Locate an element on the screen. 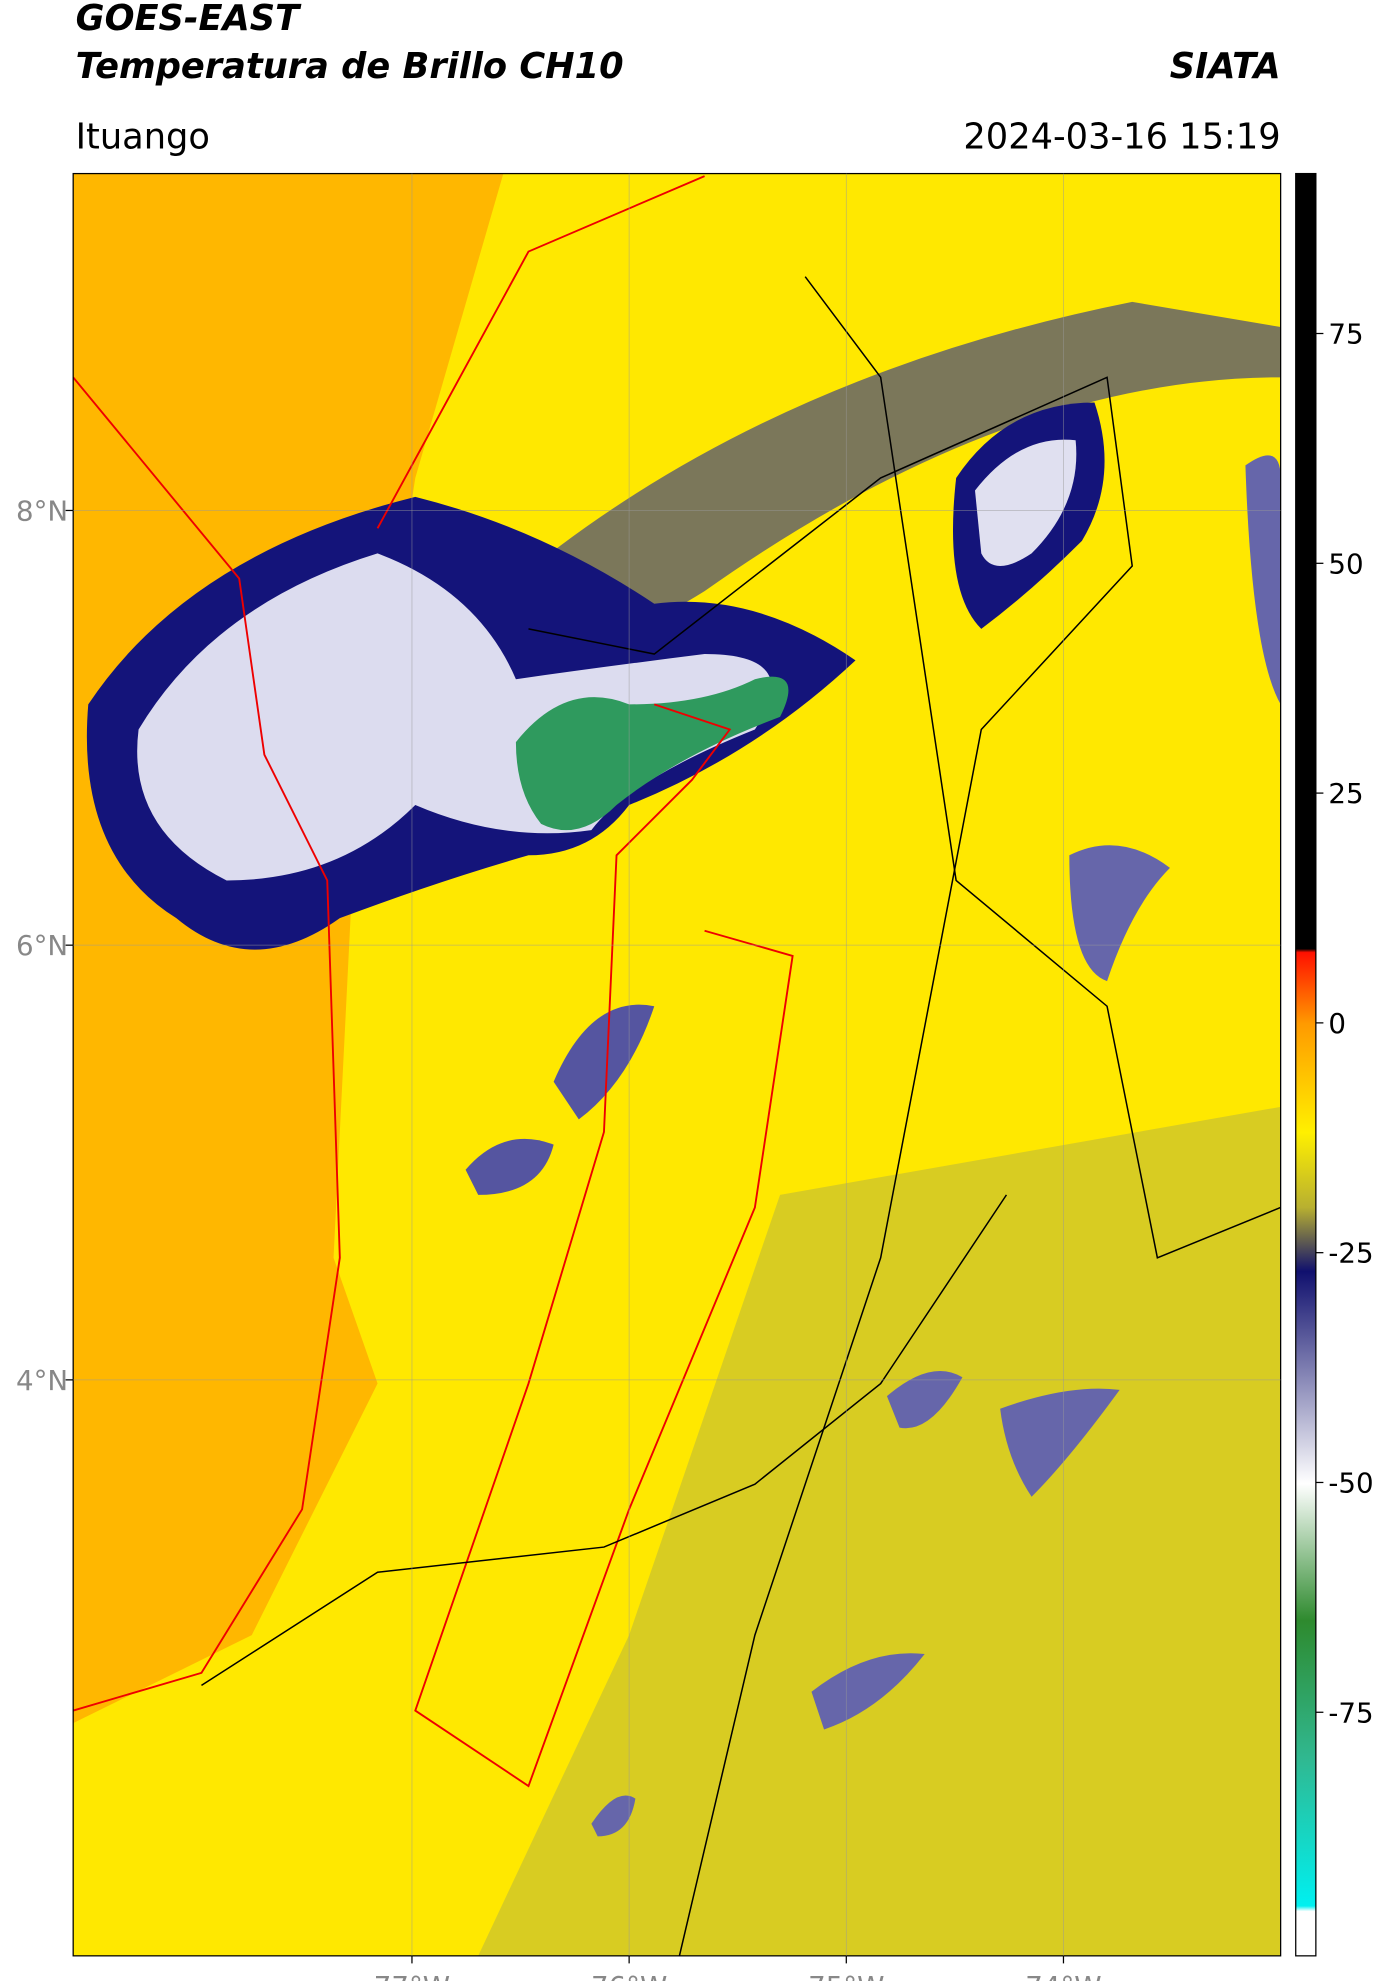 The image size is (1384, 1981). subtitle: Temperatura de Brillo CH10 is located at coordinates (350, 66).